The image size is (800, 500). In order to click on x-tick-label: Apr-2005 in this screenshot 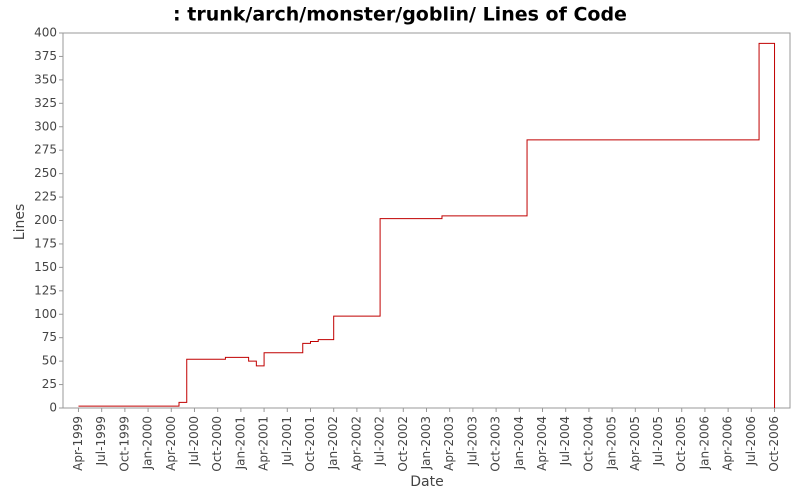, I will do `click(635, 443)`.